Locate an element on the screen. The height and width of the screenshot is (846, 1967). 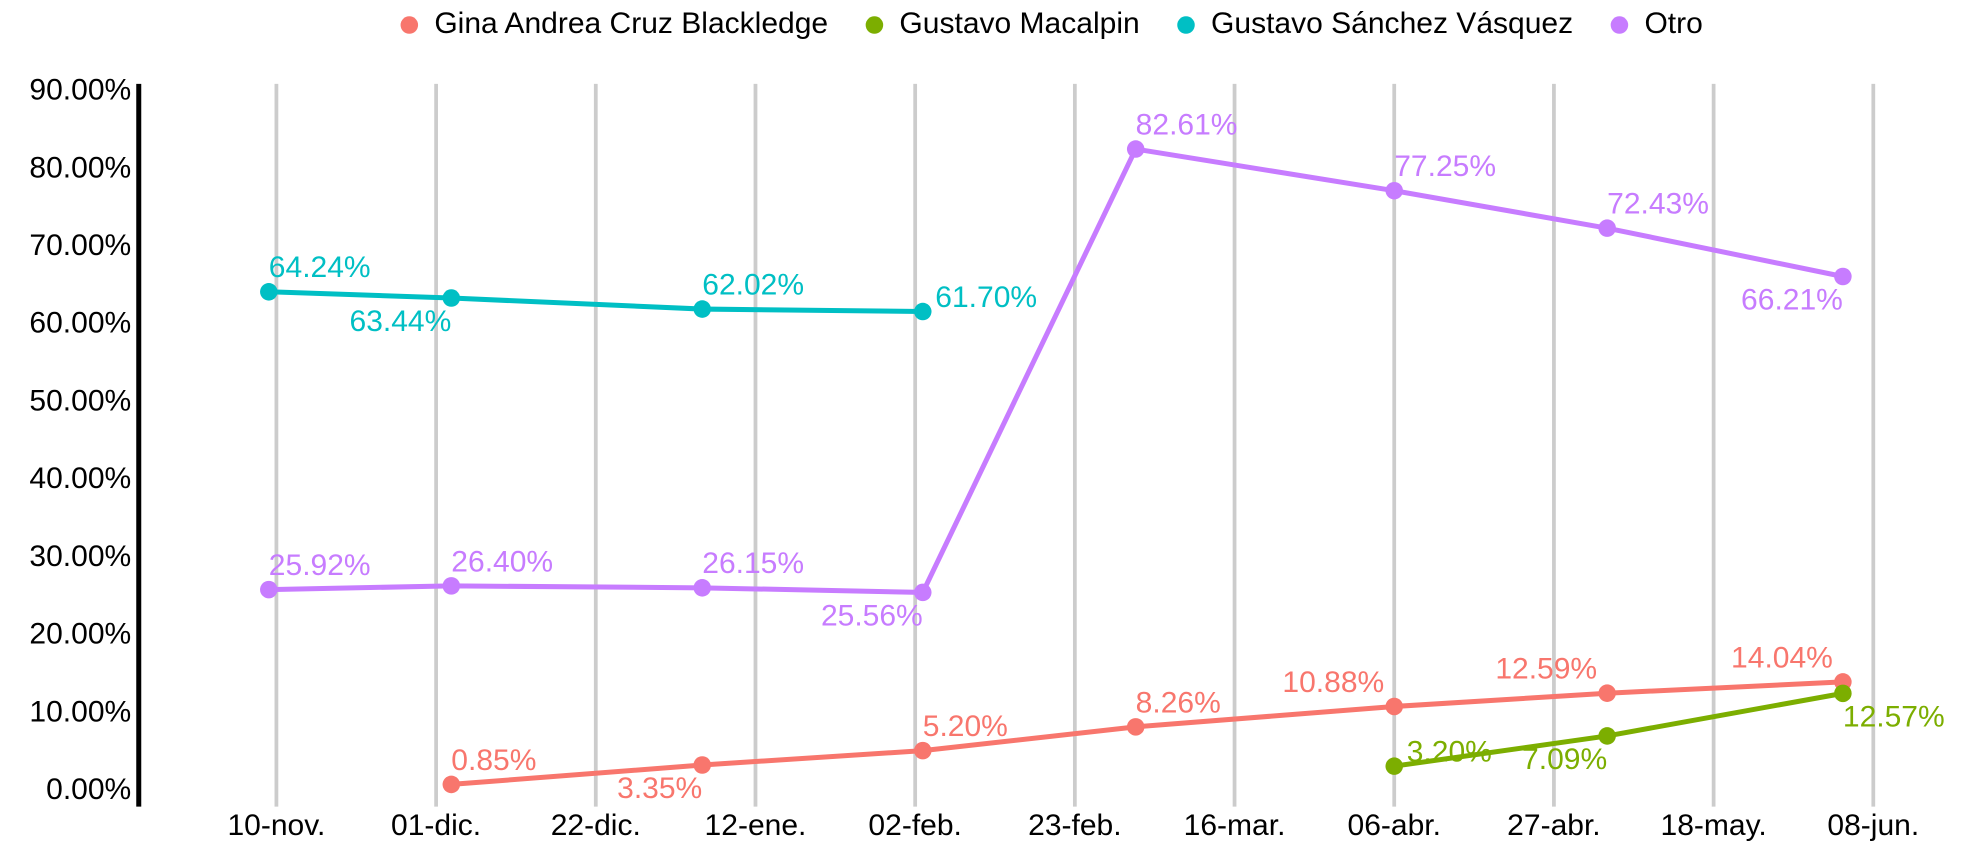
data-label: 26.40% is located at coordinates (502, 561).